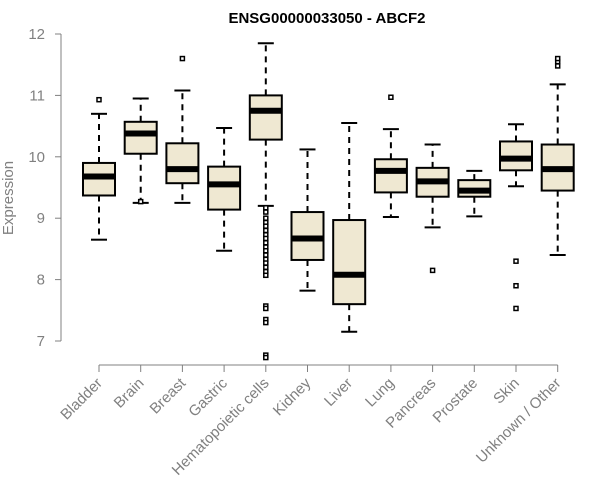 This screenshot has width=600, height=500. I want to click on box-unknown-other, so click(557, 156).